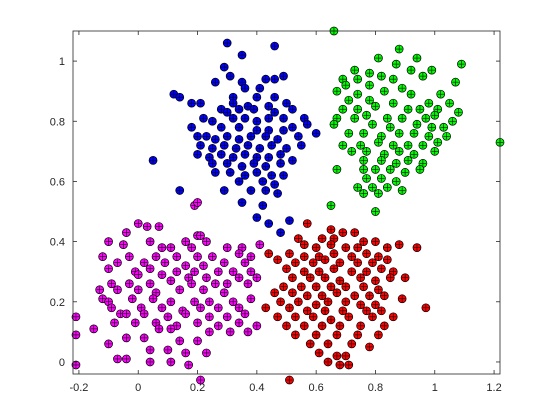 The height and width of the screenshot is (420, 560). What do you see at coordinates (57, 243) in the screenshot?
I see `y-tick-label: 0.4` at bounding box center [57, 243].